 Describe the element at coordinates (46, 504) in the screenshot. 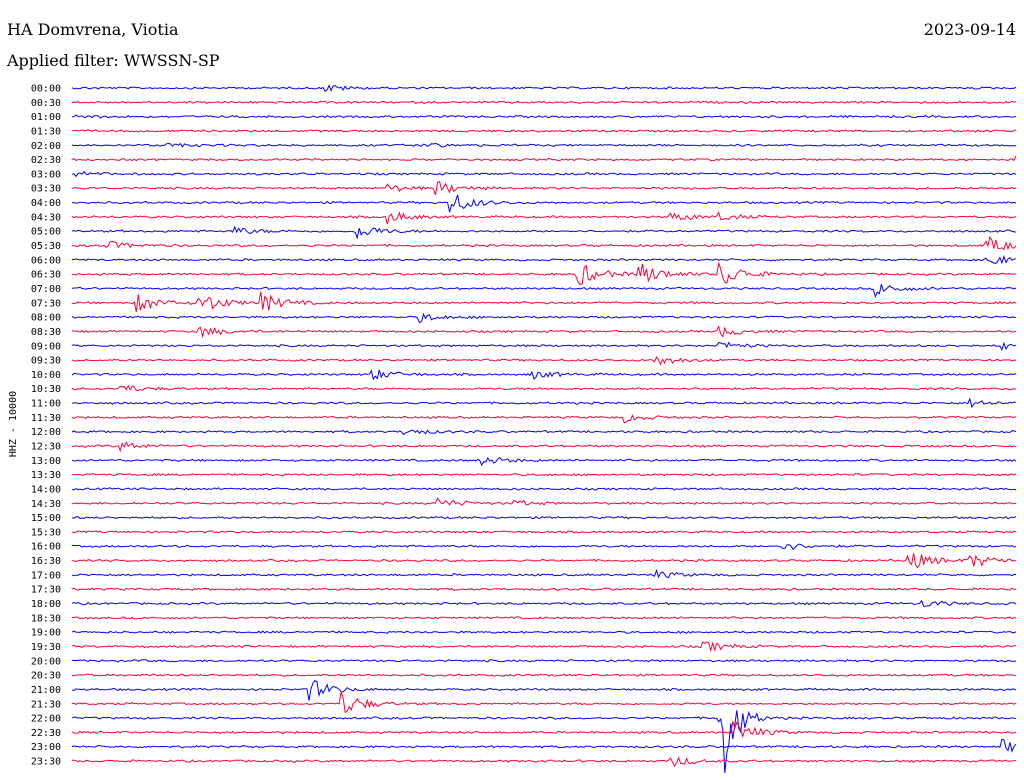

I see `row-time-label: 14:30` at that location.